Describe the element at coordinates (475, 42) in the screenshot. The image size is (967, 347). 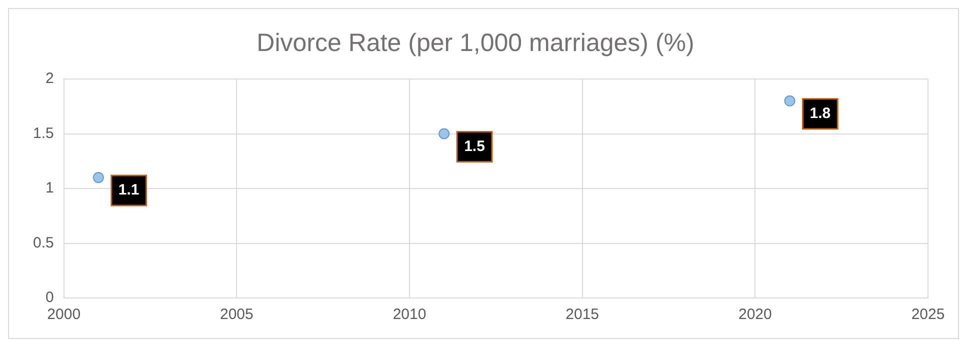
I see `chart-title: Divorce Rate (per 1,000 marriages) (%)` at that location.